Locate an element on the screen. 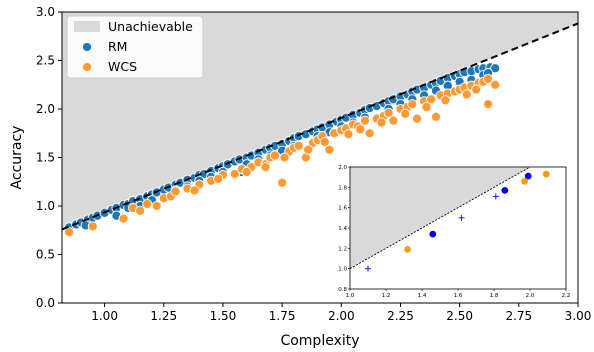 The height and width of the screenshot is (352, 594). x-tick-label: 3.00 is located at coordinates (578, 316).